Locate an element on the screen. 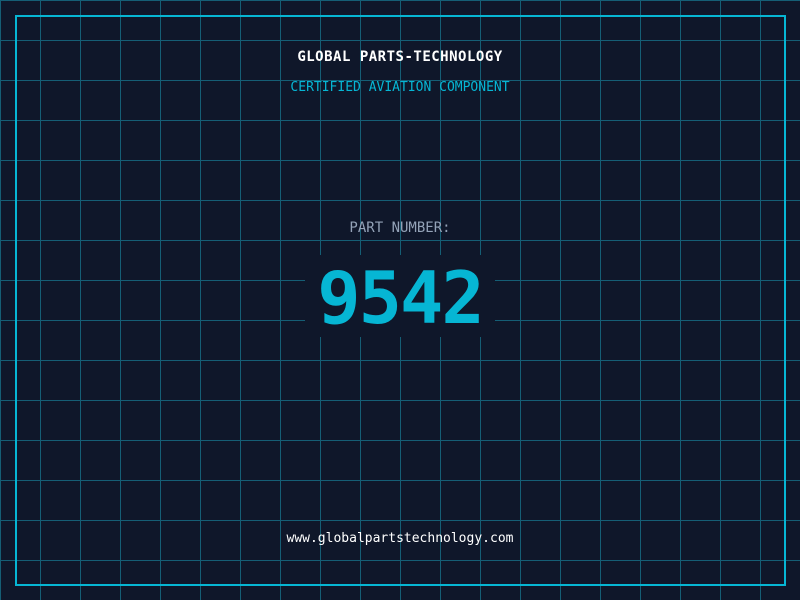 The height and width of the screenshot is (600, 800). part-number-backdrop is located at coordinates (400, 296).